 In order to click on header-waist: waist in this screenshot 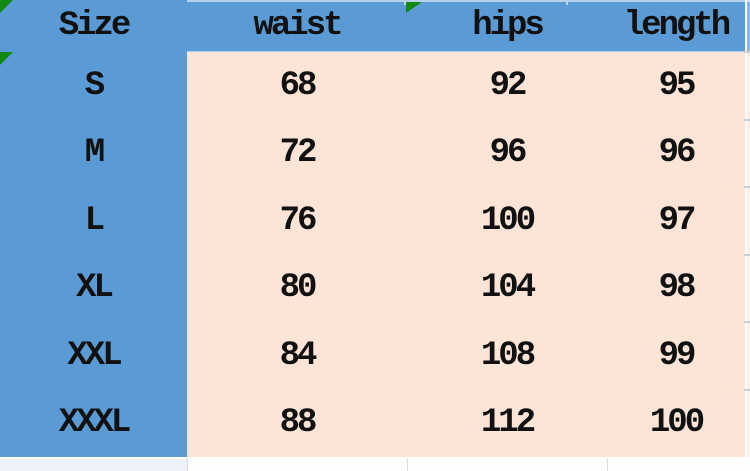, I will do `click(297, 26)`.